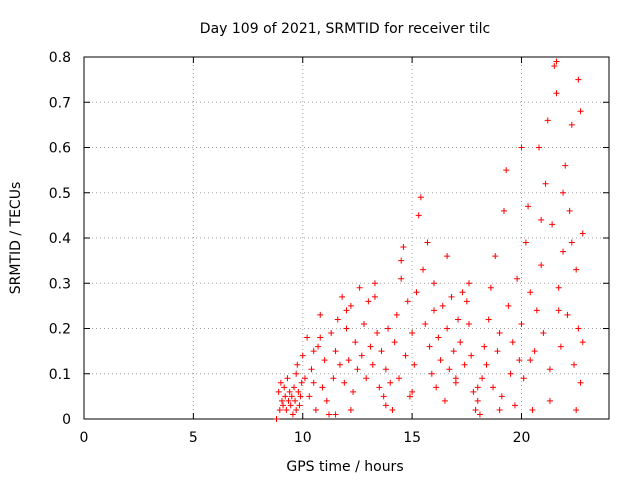  What do you see at coordinates (412, 438) in the screenshot?
I see `x-tick-label: 15` at bounding box center [412, 438].